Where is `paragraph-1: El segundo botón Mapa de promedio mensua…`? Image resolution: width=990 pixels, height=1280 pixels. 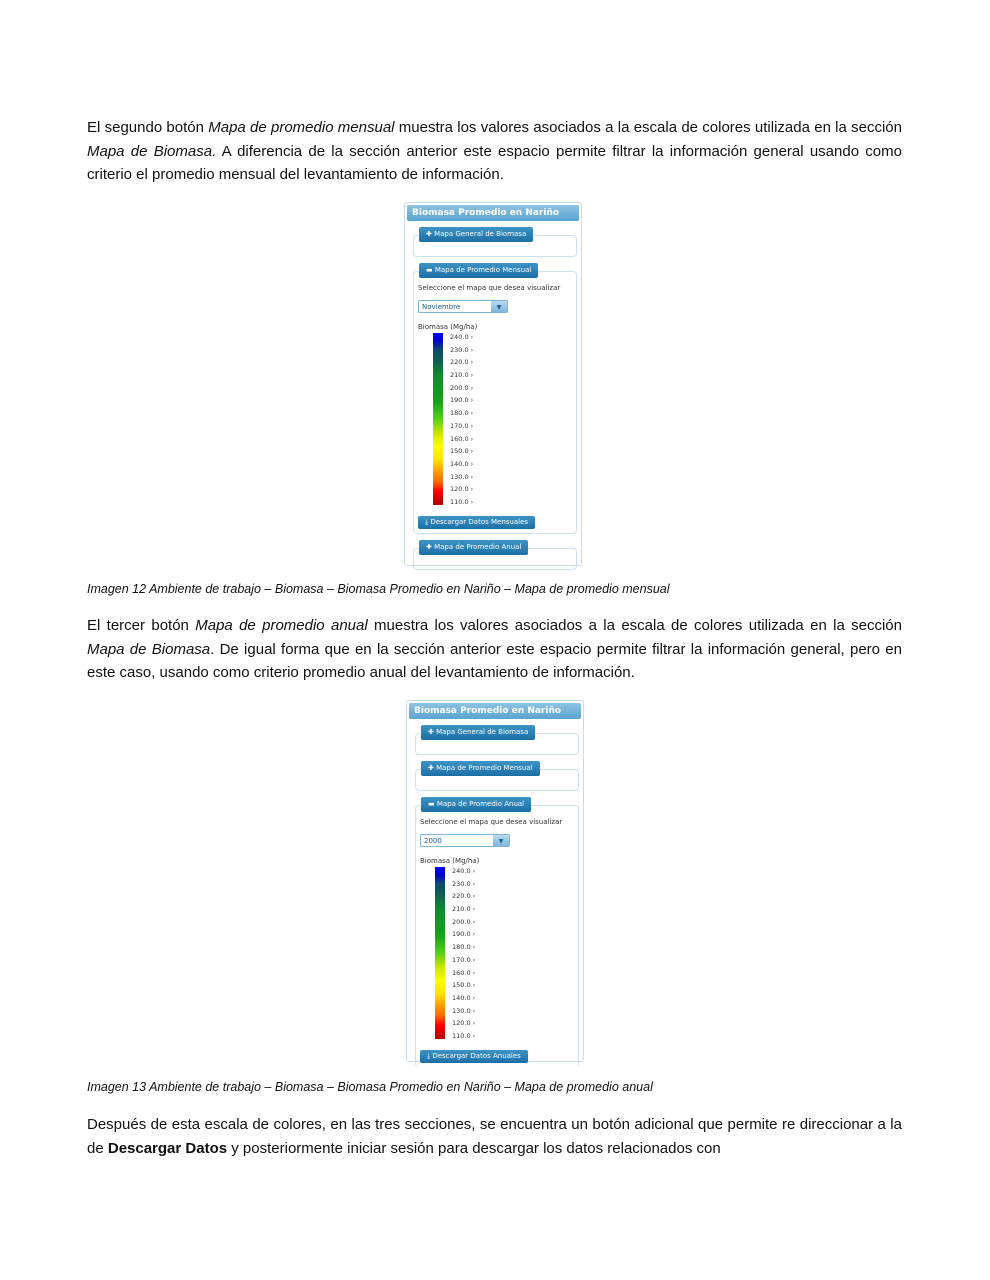
paragraph-1: El segundo botón Mapa de promedio mensua… is located at coordinates (494, 151).